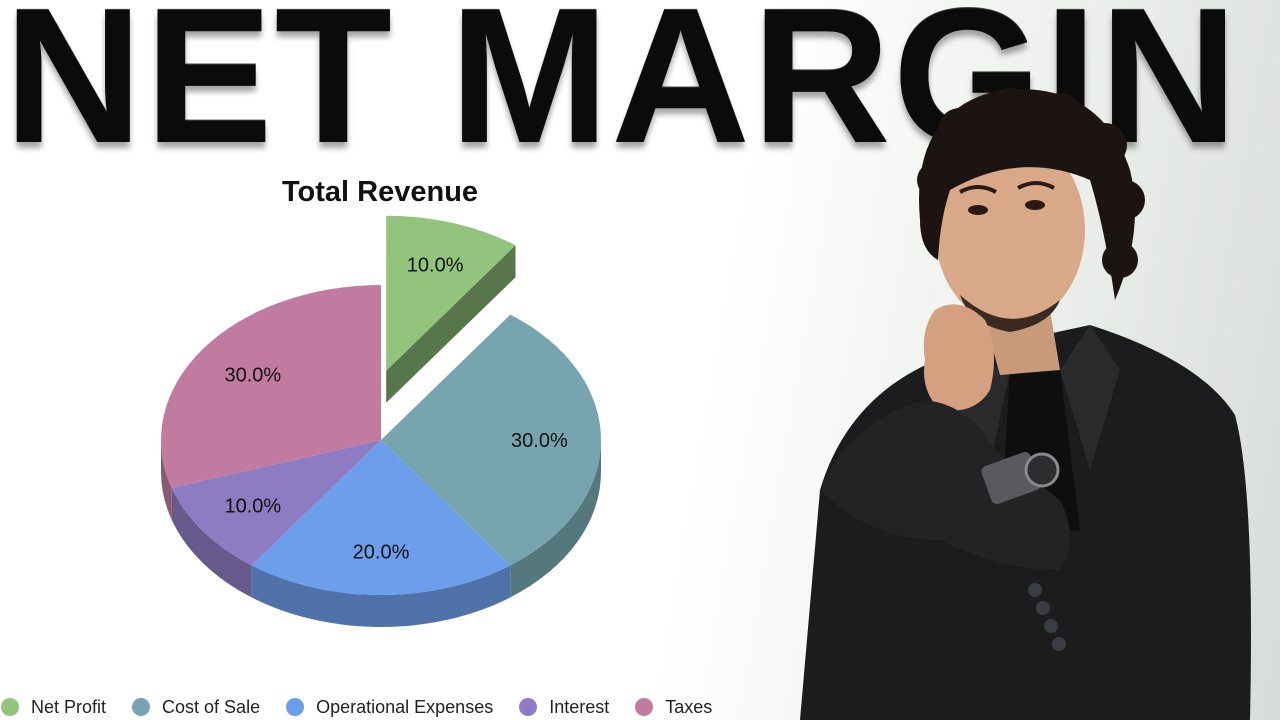 The image size is (1280, 720). Describe the element at coordinates (579, 706) in the screenshot. I see `legend-label: Interest` at that location.